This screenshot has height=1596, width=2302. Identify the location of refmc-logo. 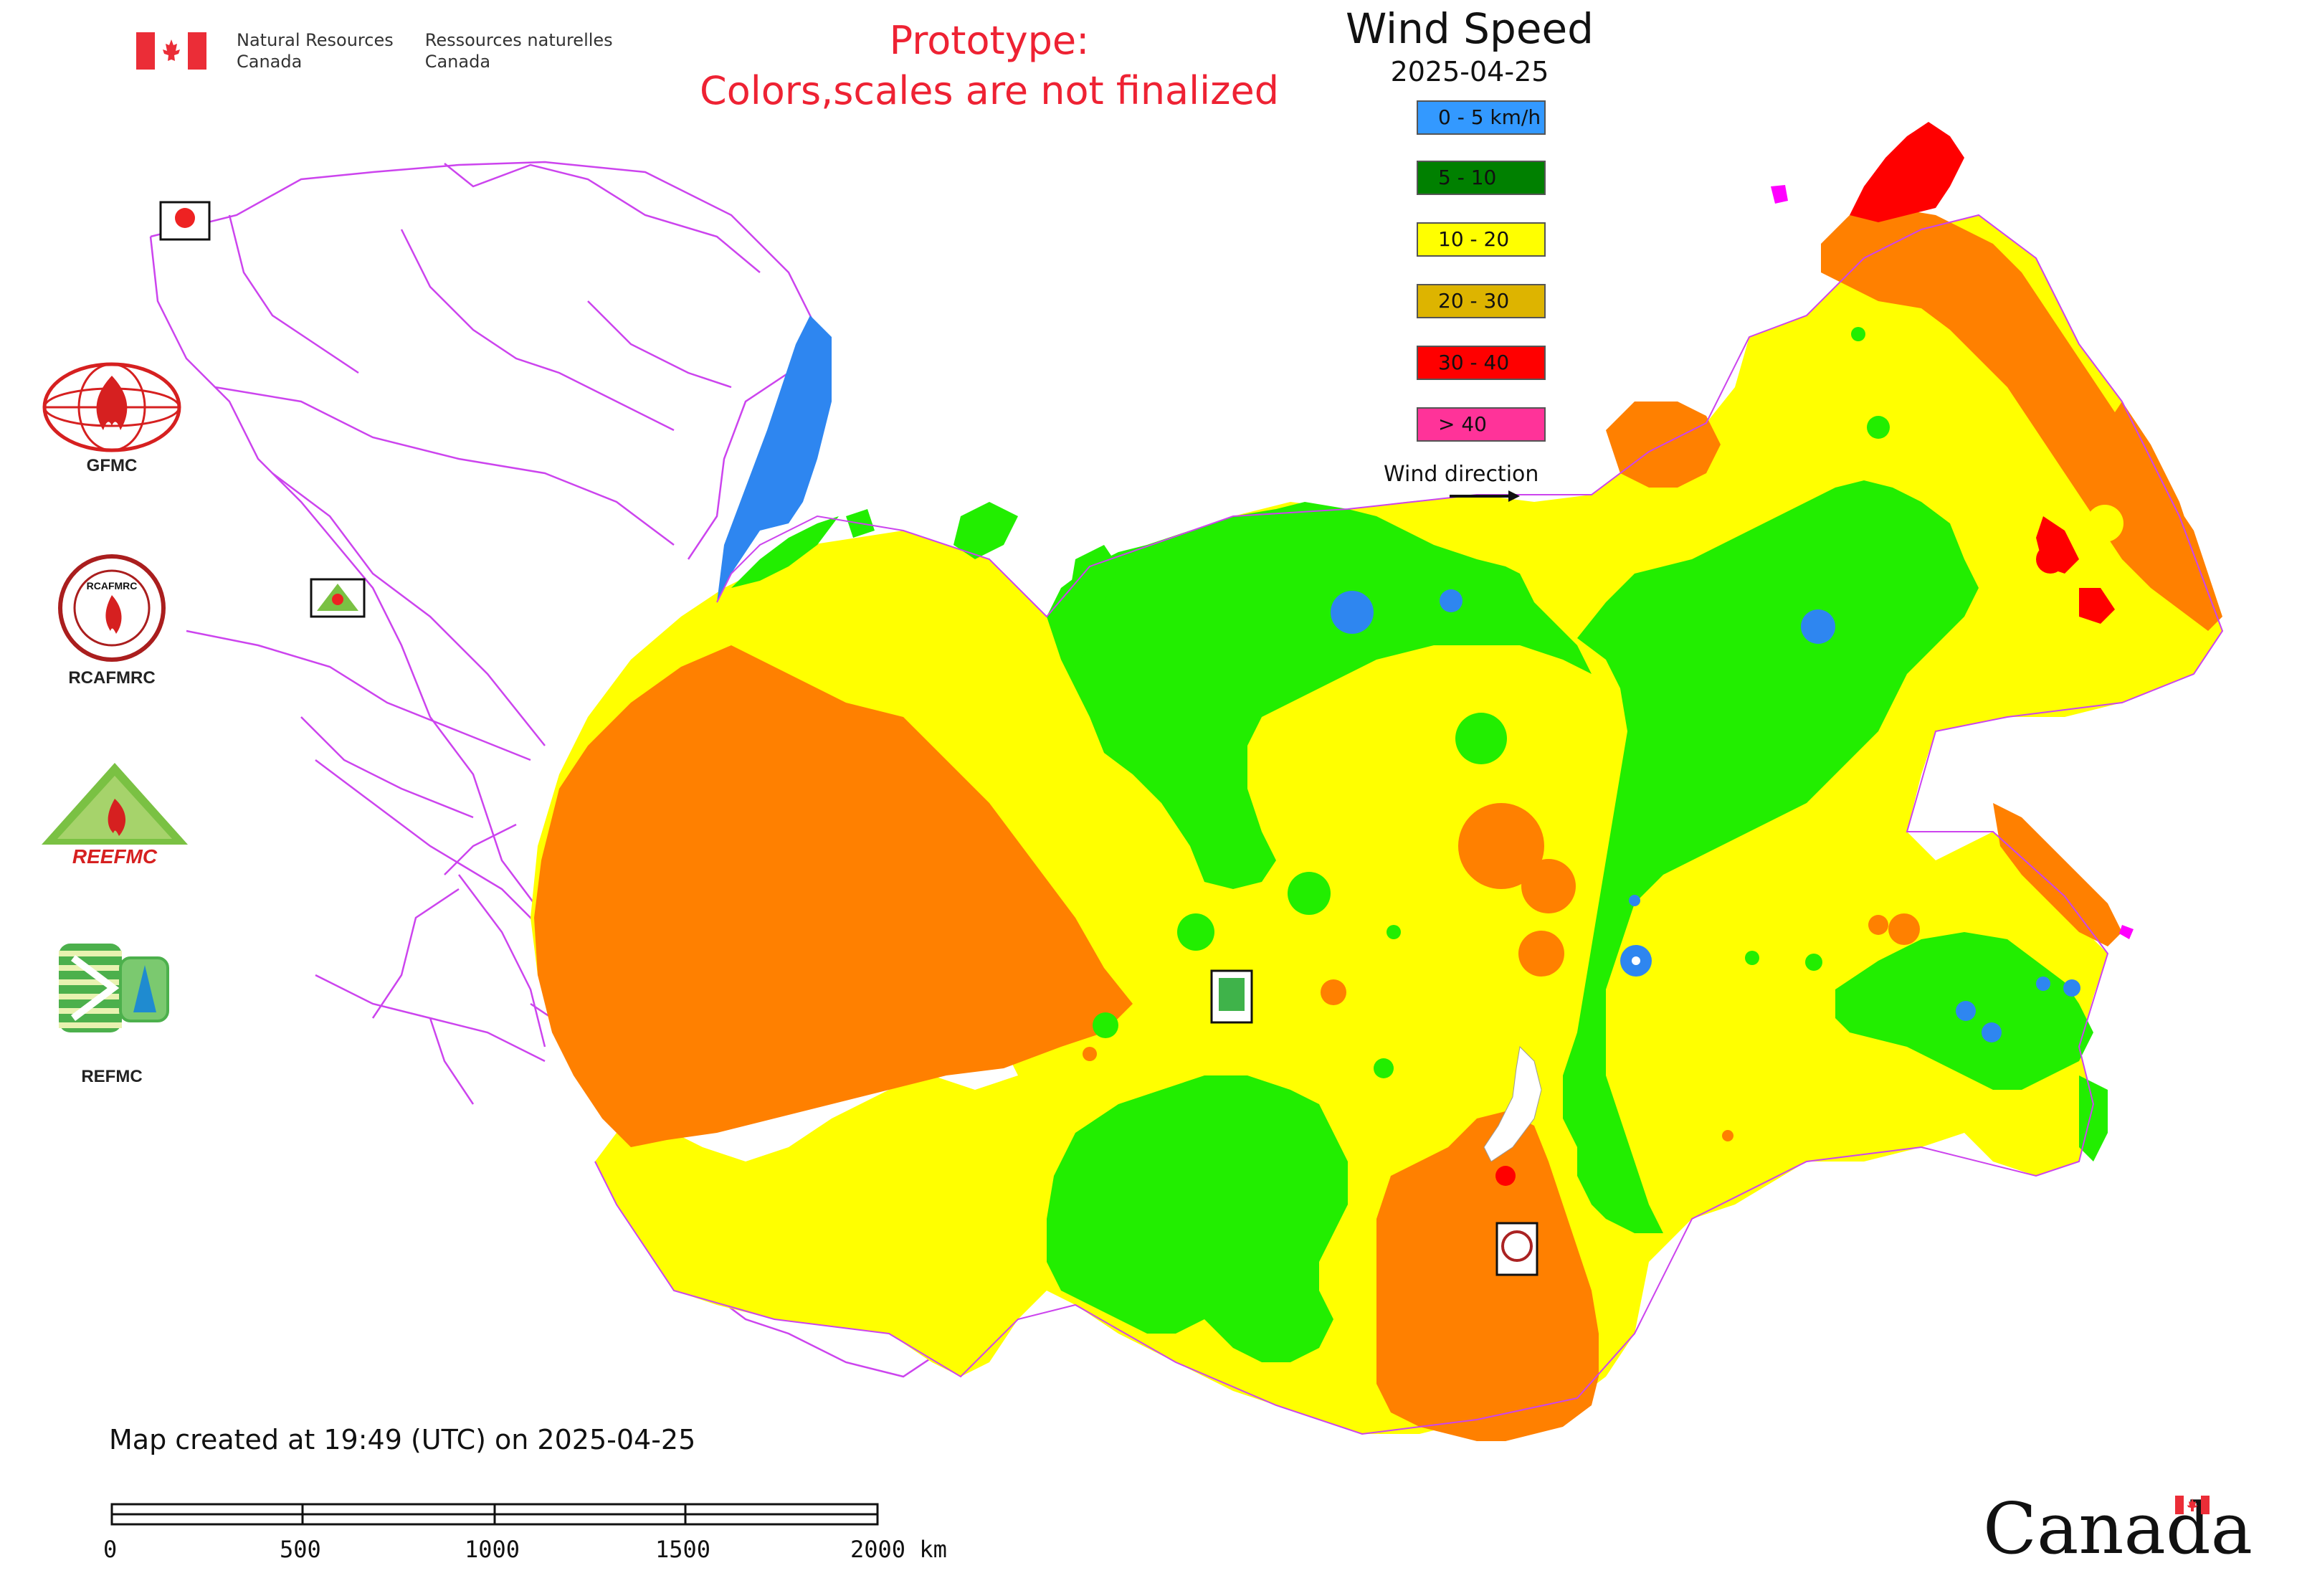
(115, 988).